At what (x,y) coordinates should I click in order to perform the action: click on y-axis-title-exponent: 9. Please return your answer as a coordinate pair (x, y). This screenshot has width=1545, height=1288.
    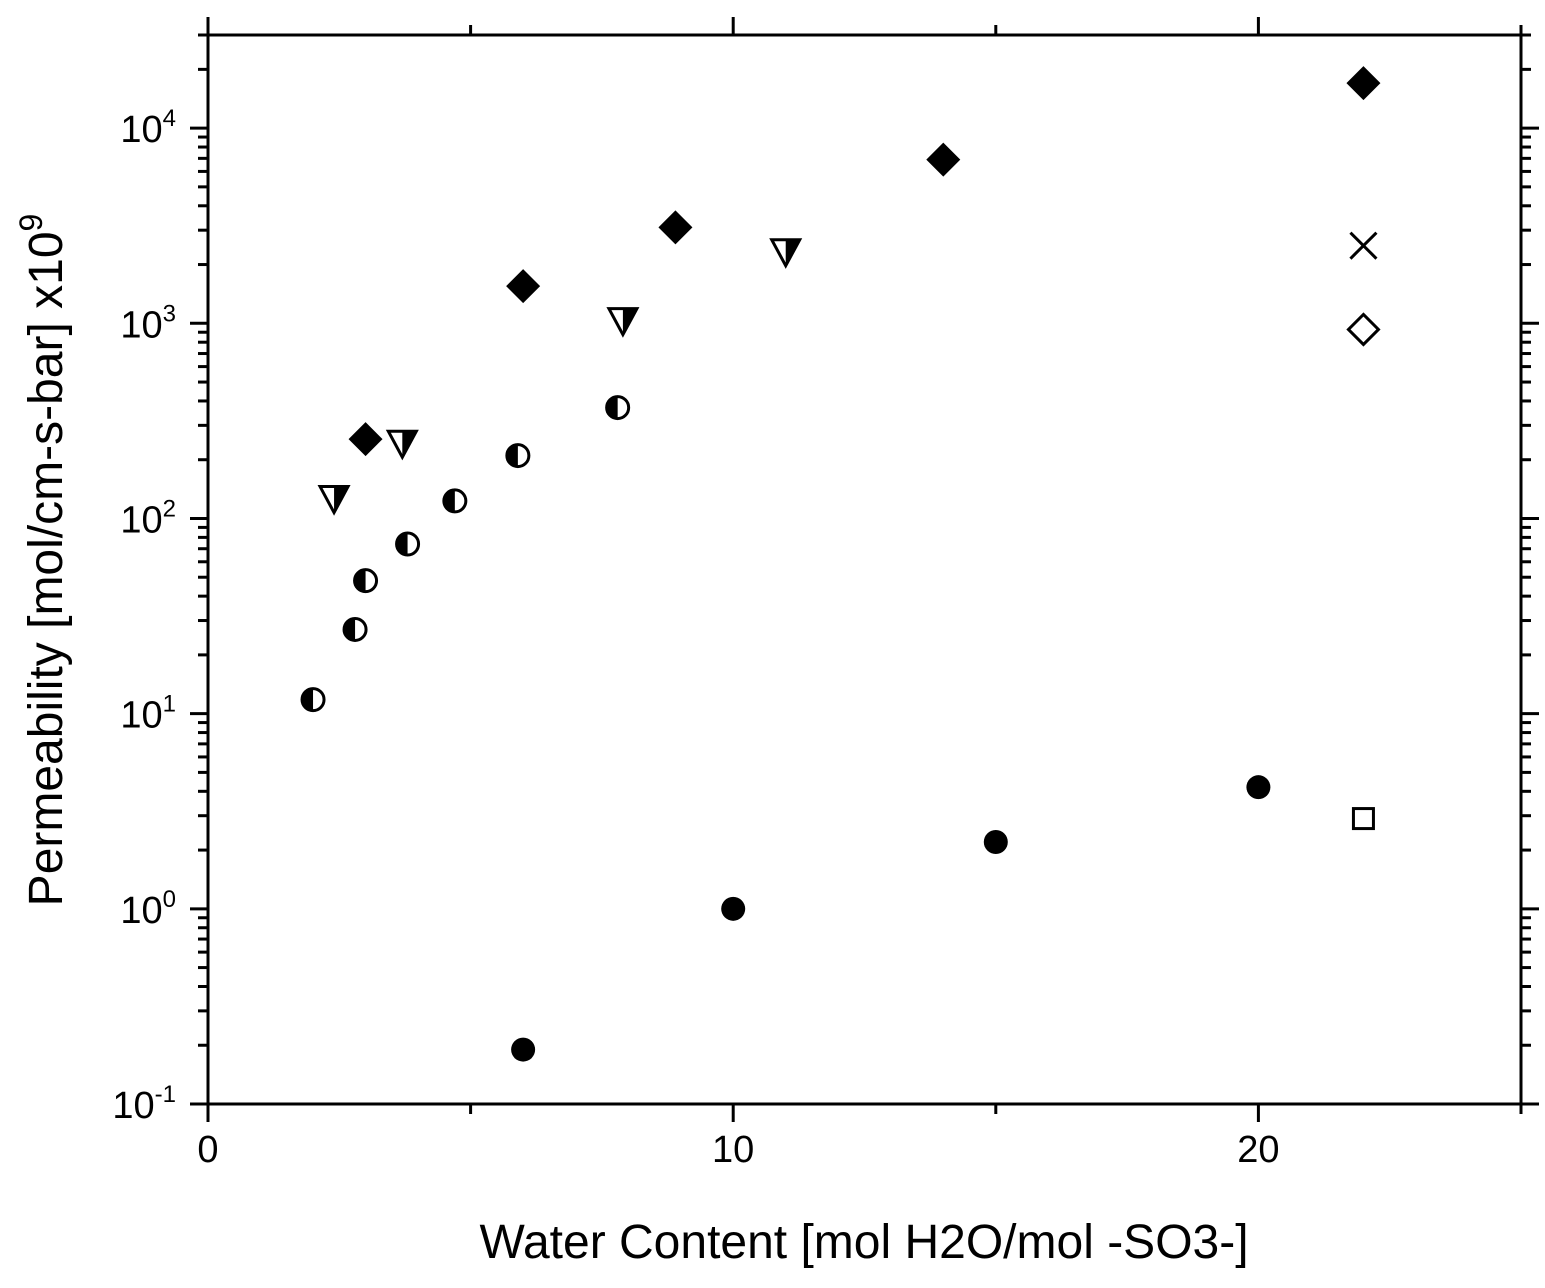
    Looking at the image, I should click on (31, 223).